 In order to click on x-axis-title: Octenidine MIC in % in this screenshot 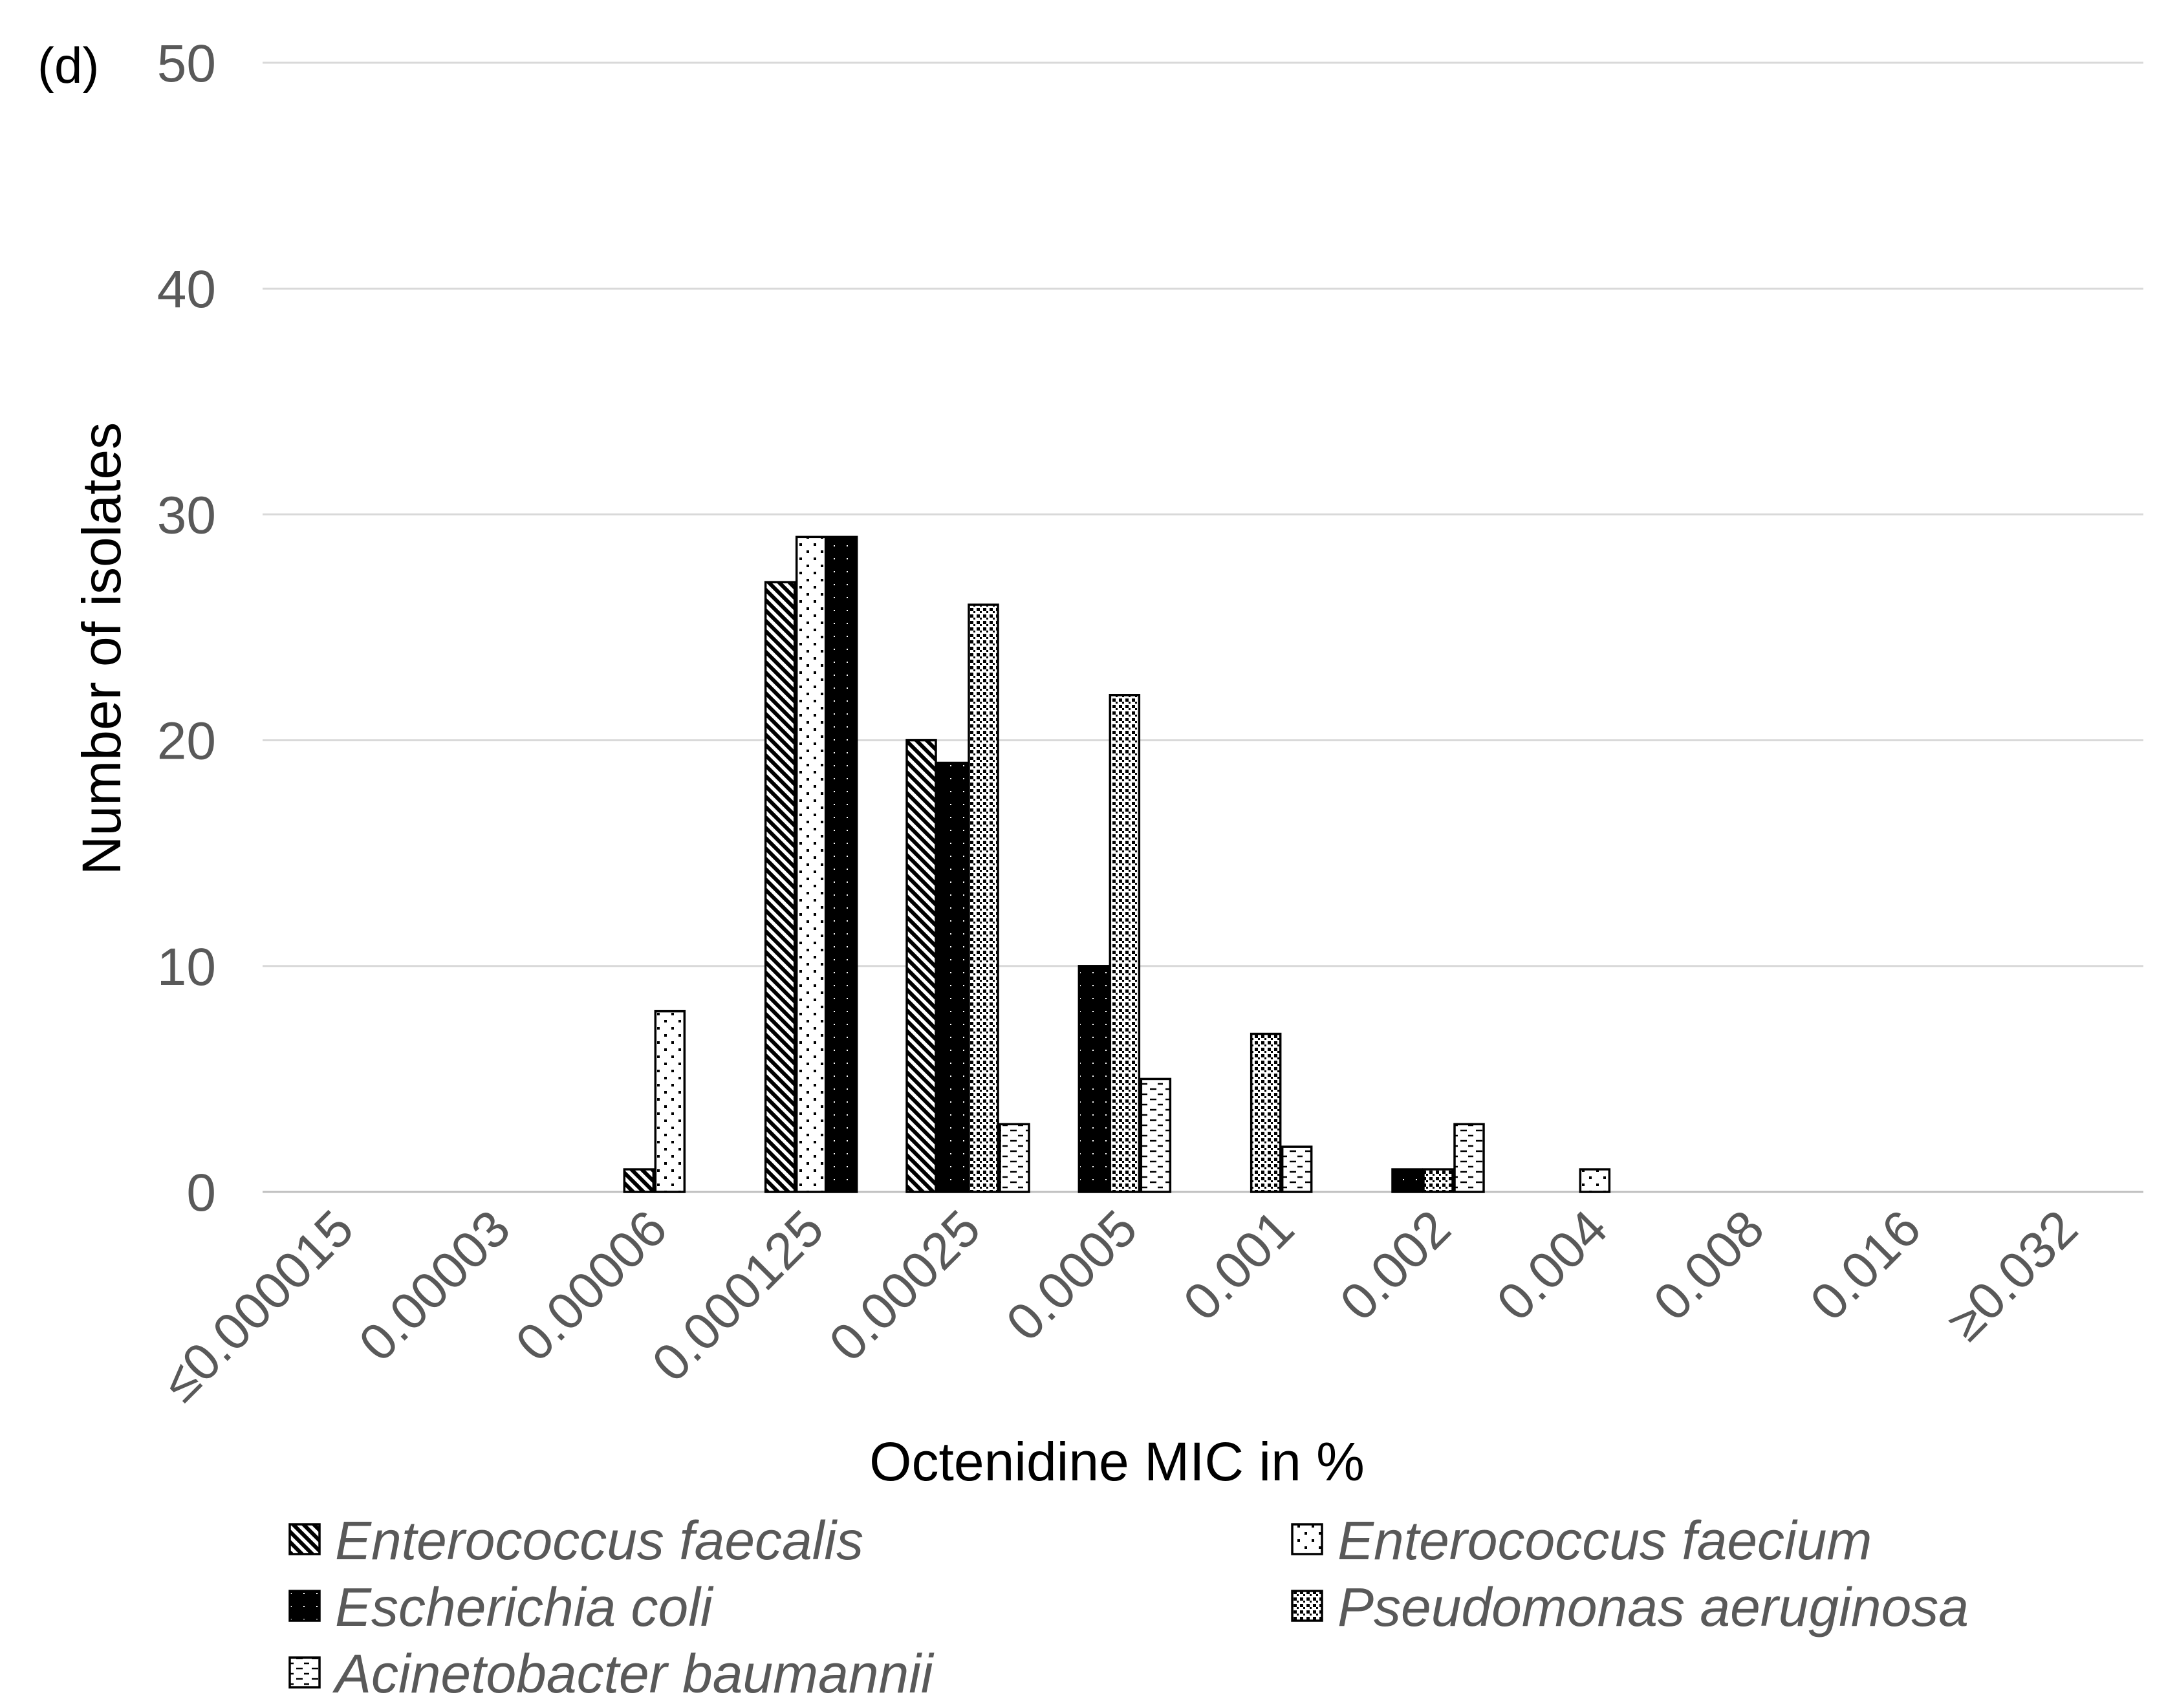, I will do `click(1117, 1461)`.